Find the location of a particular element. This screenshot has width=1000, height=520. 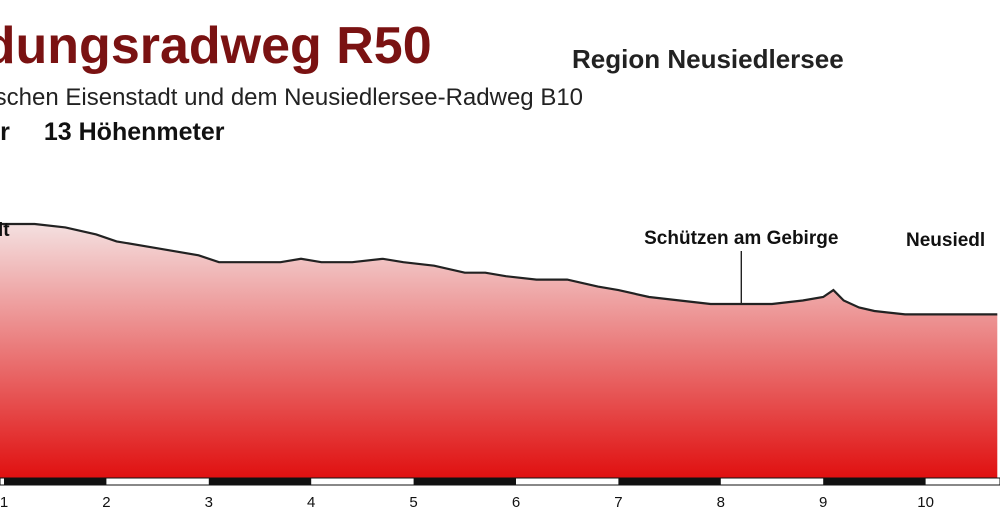

x-tick-label: 8 is located at coordinates (721, 502).